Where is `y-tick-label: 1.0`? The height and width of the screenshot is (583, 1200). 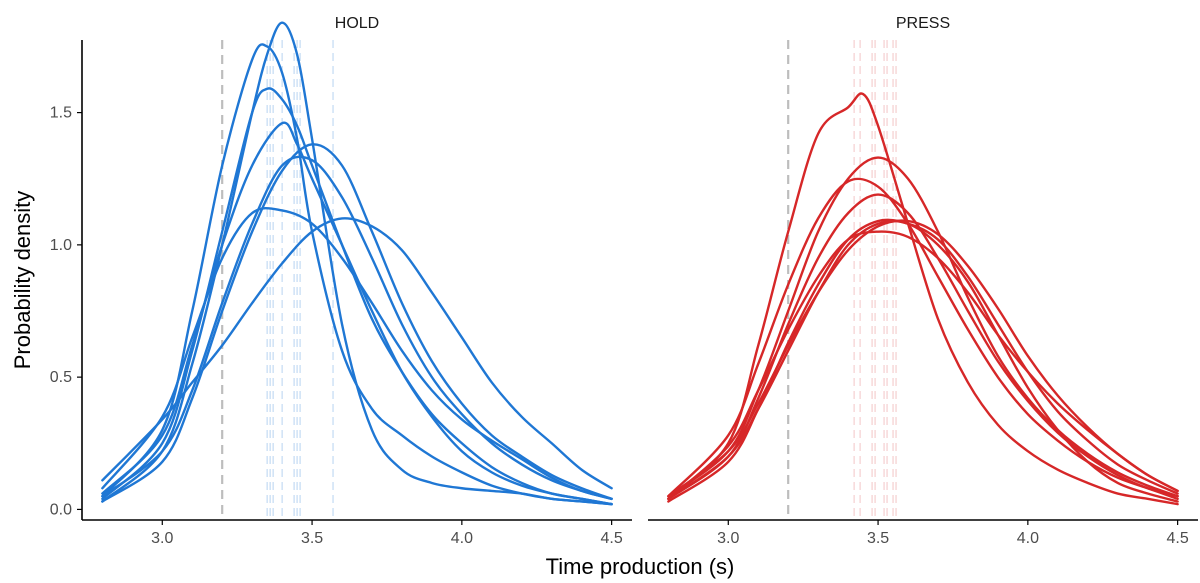 y-tick-label: 1.0 is located at coordinates (61, 245).